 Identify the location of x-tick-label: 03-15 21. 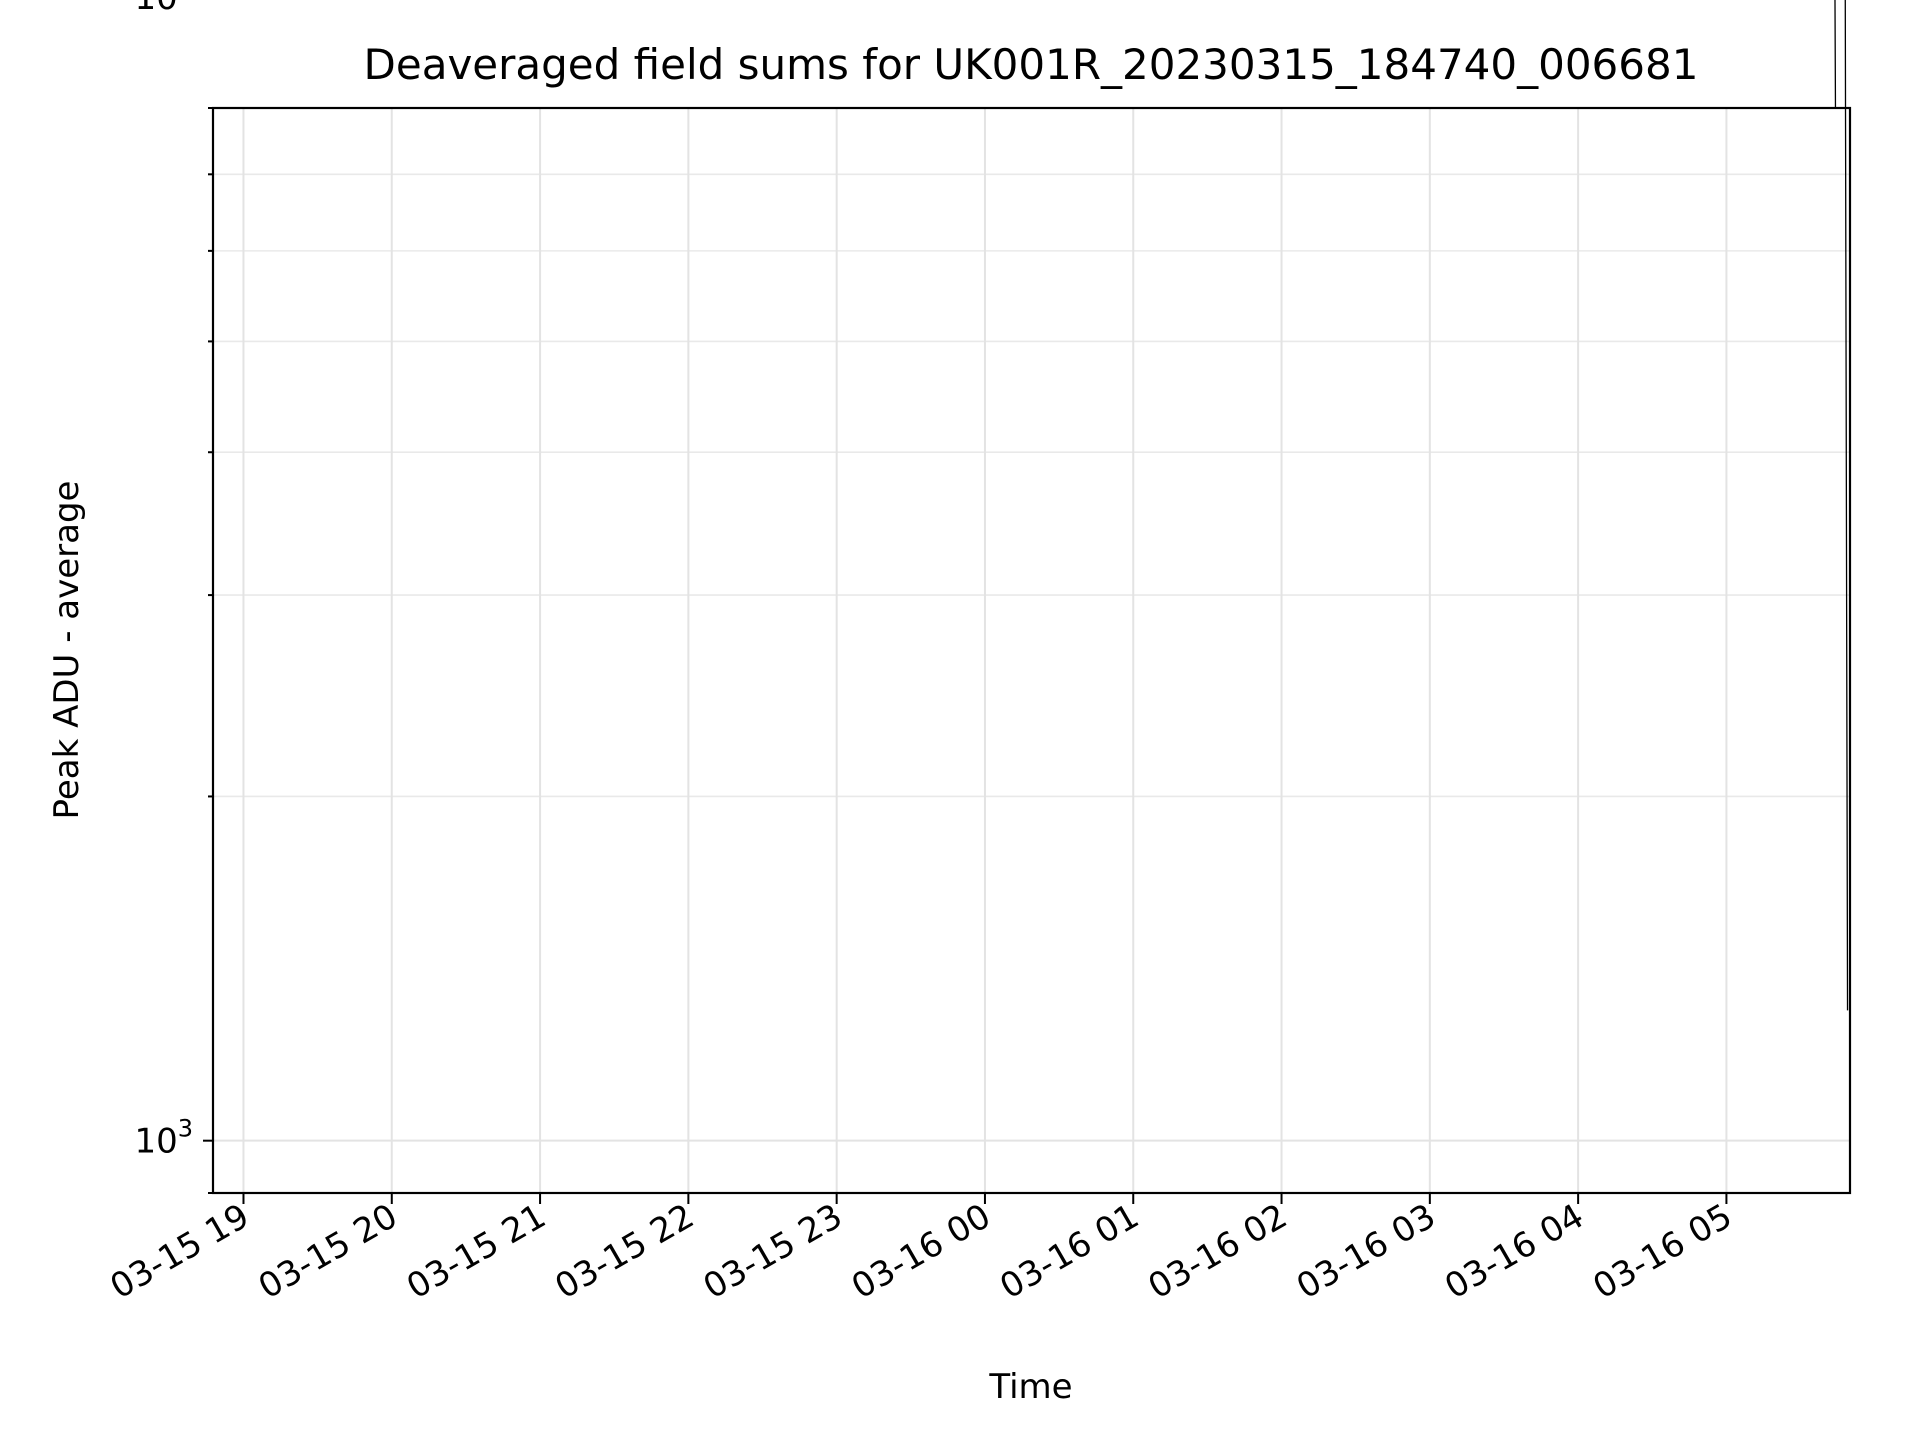
(476, 1251).